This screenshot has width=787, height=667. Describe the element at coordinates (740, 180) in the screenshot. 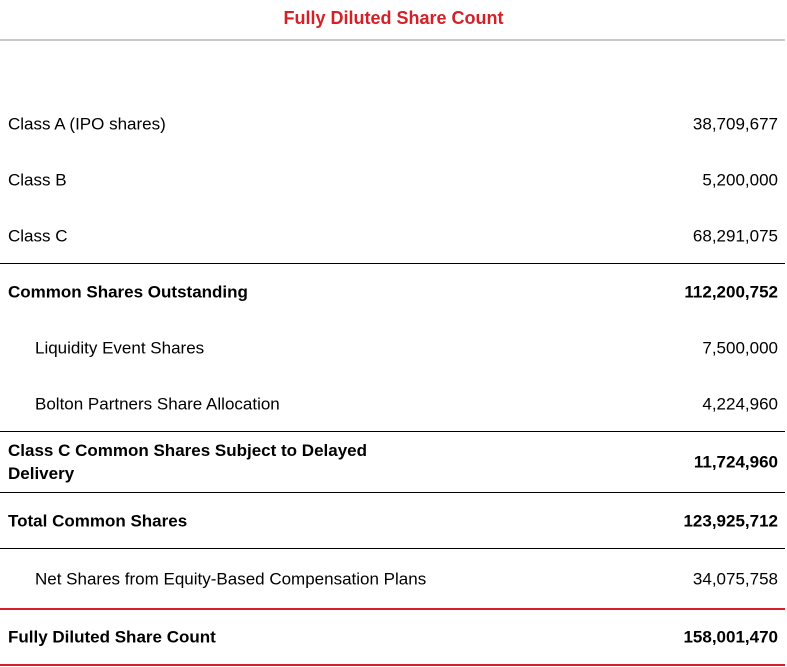

I see `row-value: 5,200,000` at that location.